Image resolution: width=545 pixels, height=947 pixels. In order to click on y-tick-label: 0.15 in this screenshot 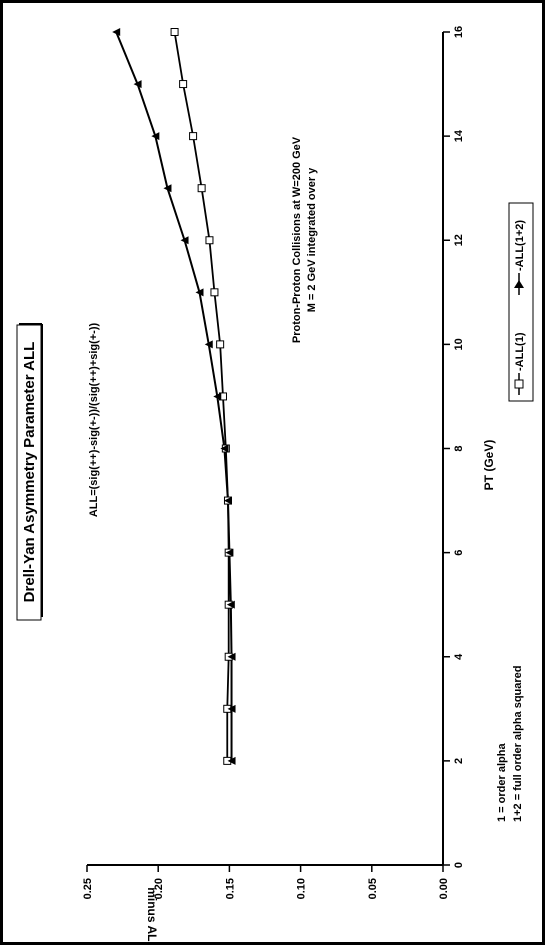, I will do `click(230, 888)`.